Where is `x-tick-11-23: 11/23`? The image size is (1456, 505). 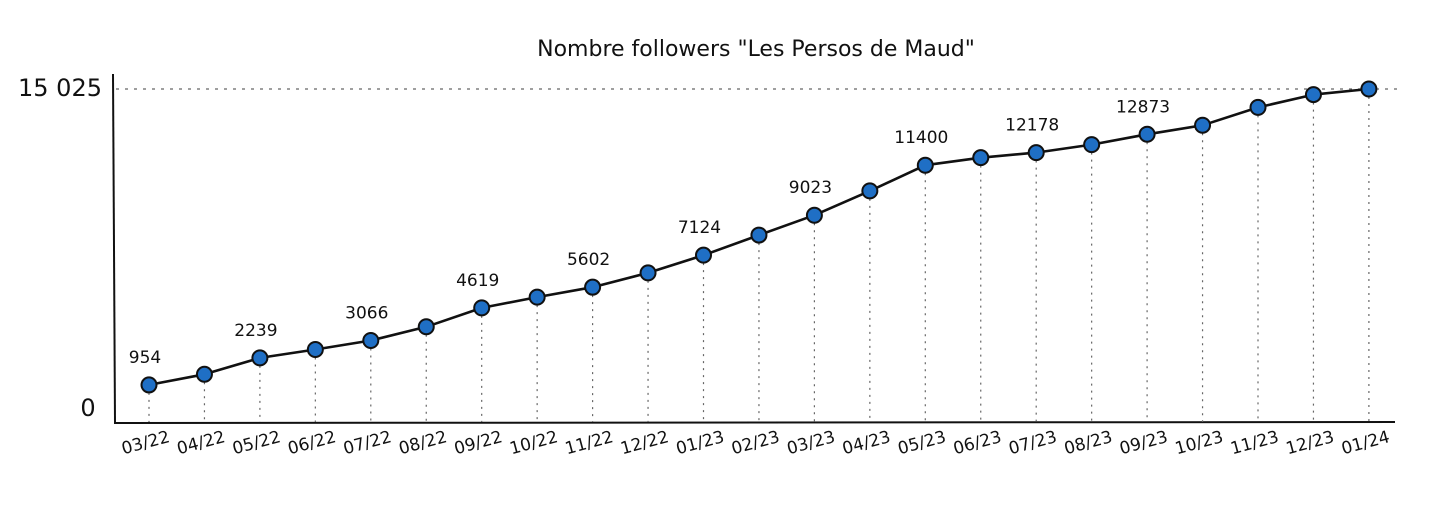 x-tick-11-23: 11/23 is located at coordinates (1254, 443).